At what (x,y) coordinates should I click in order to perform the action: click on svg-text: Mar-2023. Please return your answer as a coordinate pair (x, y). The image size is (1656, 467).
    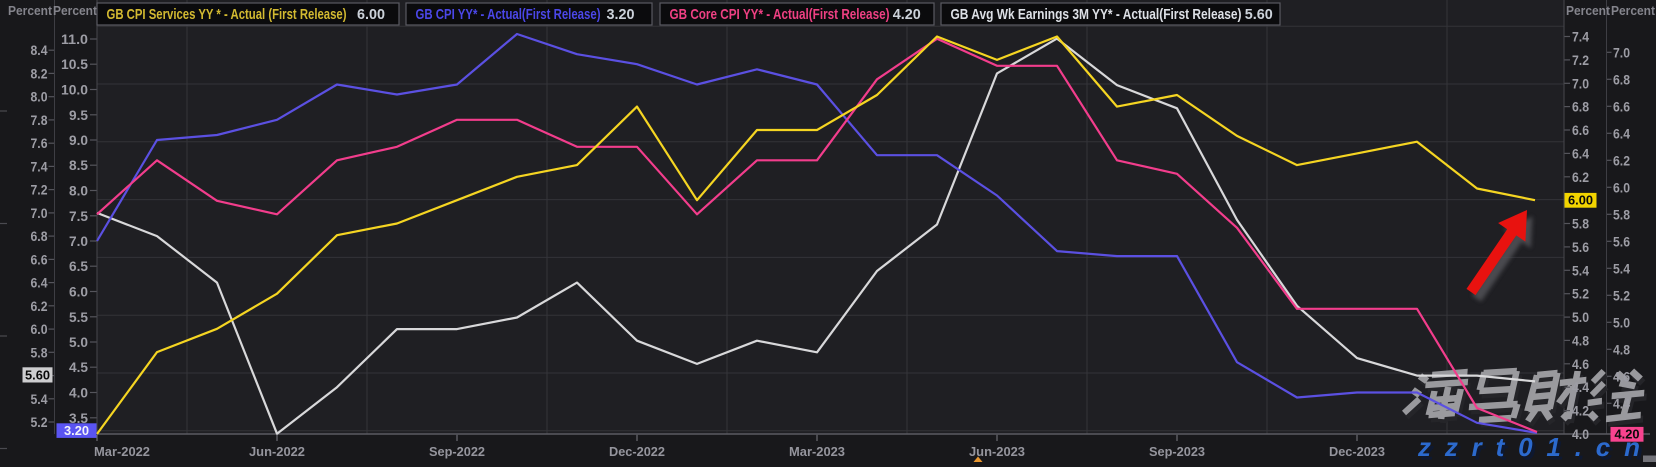
    Looking at the image, I should click on (817, 451).